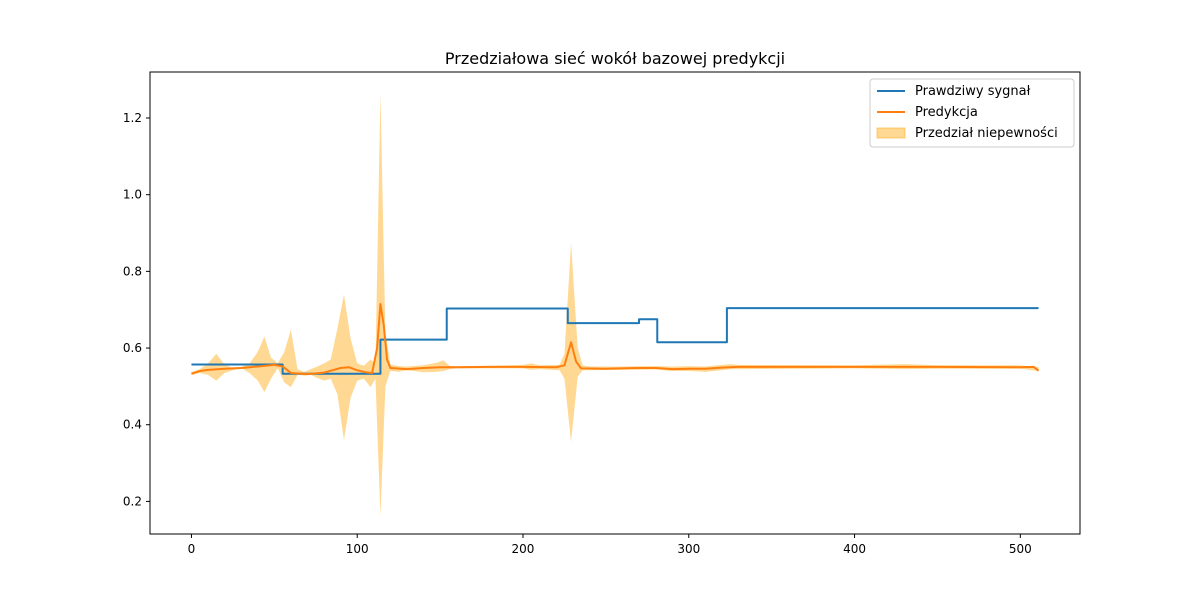 This screenshot has height=600, width=1200. I want to click on x-tick-label: 100, so click(357, 549).